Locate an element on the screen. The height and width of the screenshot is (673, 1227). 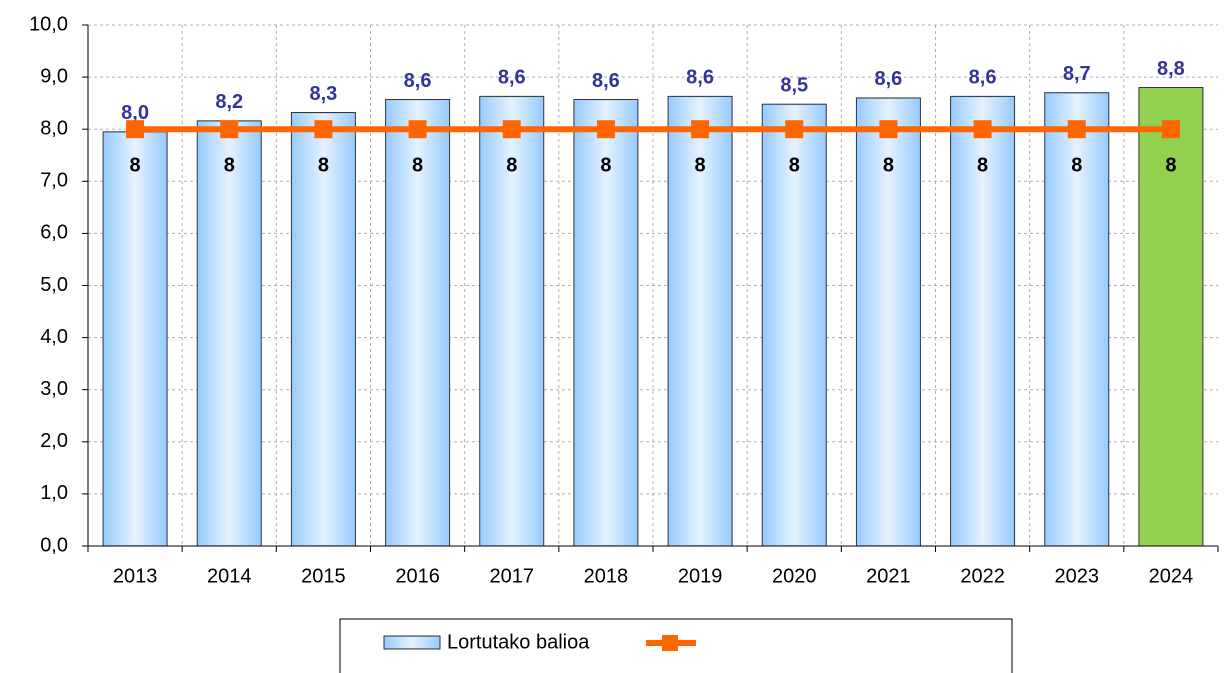
x-tick-label: 2013 is located at coordinates (135, 576).